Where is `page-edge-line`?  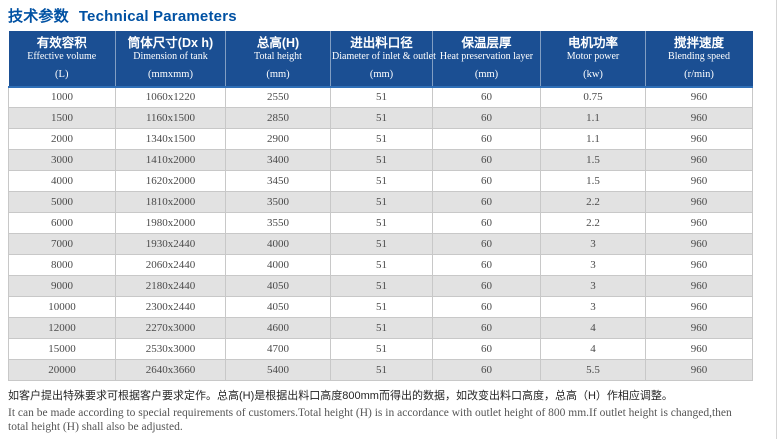 page-edge-line is located at coordinates (776, 219).